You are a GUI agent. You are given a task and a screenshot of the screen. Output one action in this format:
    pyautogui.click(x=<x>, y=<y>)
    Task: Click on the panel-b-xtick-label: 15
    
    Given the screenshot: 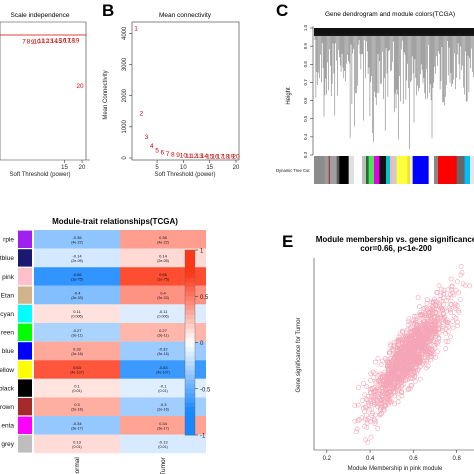 What is the action you would take?
    pyautogui.click(x=209, y=168)
    